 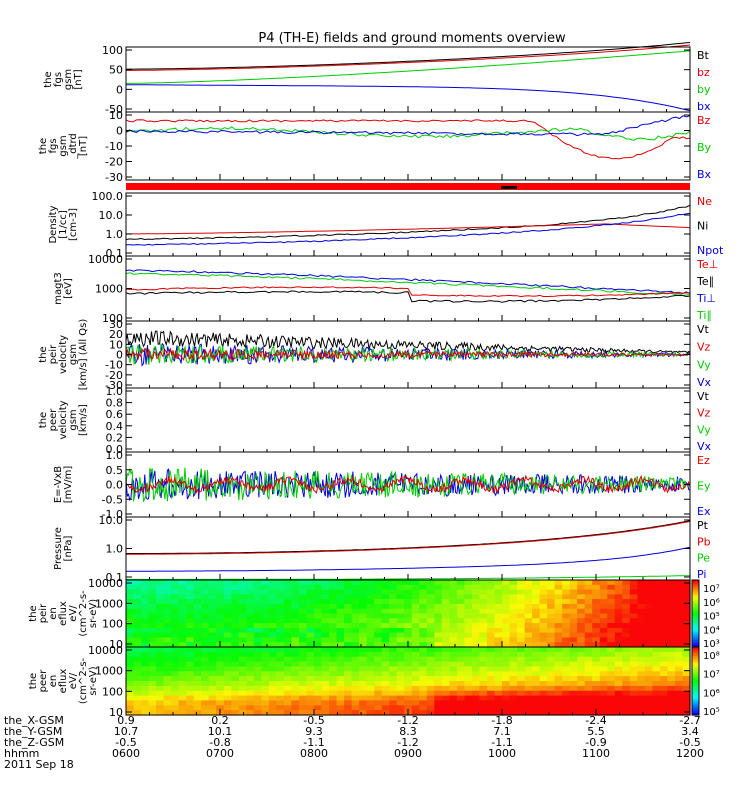 I want to click on y-axis-label-line: peer, so click(x=53, y=420).